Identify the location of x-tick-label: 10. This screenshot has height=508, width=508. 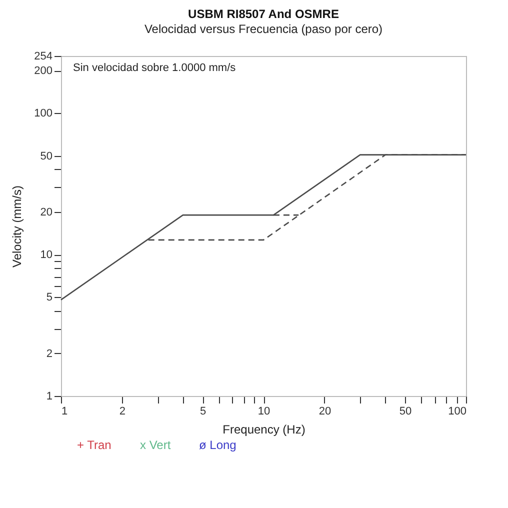
(264, 412).